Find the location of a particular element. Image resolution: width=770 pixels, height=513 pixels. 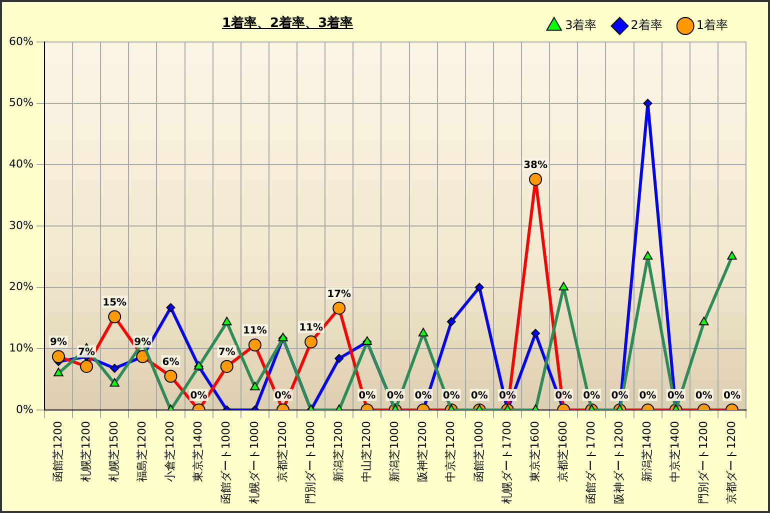

x-tick-label: 東京芝1600 is located at coordinates (535, 451).